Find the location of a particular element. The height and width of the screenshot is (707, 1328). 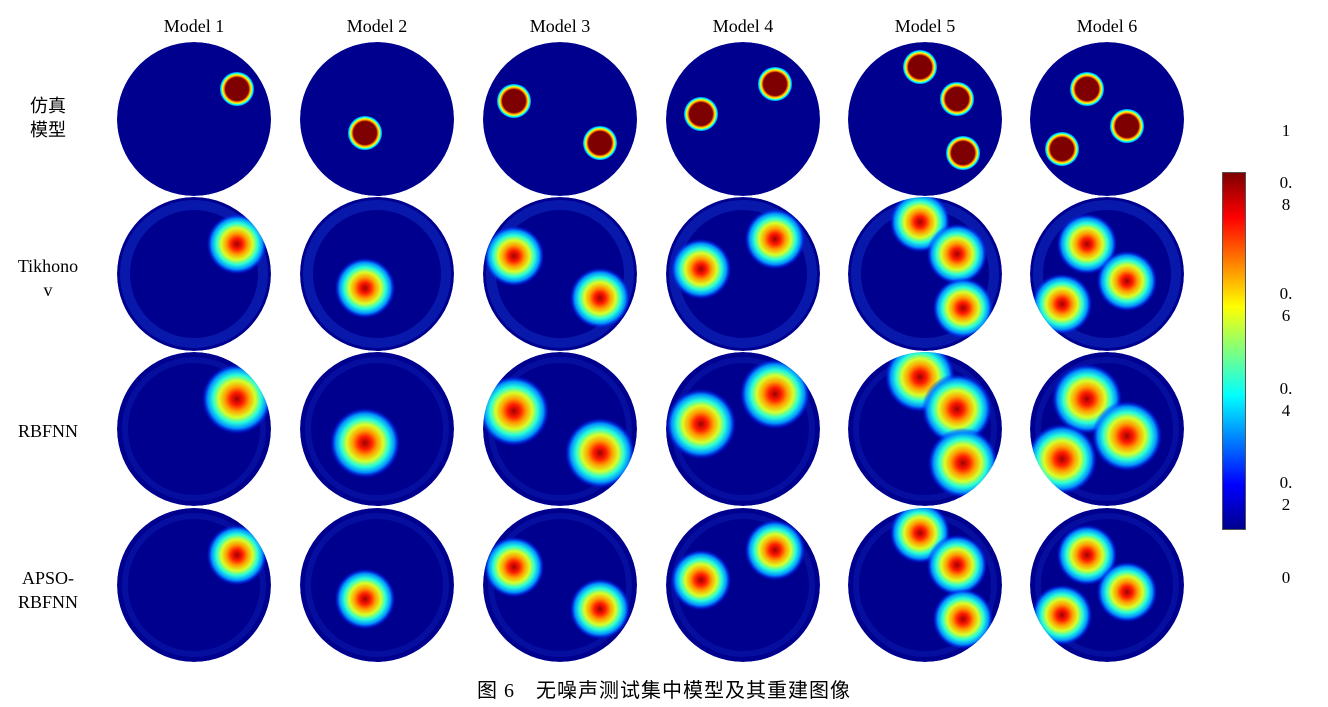

colorbar-tick-label: 0. 8 is located at coordinates (1286, 193).